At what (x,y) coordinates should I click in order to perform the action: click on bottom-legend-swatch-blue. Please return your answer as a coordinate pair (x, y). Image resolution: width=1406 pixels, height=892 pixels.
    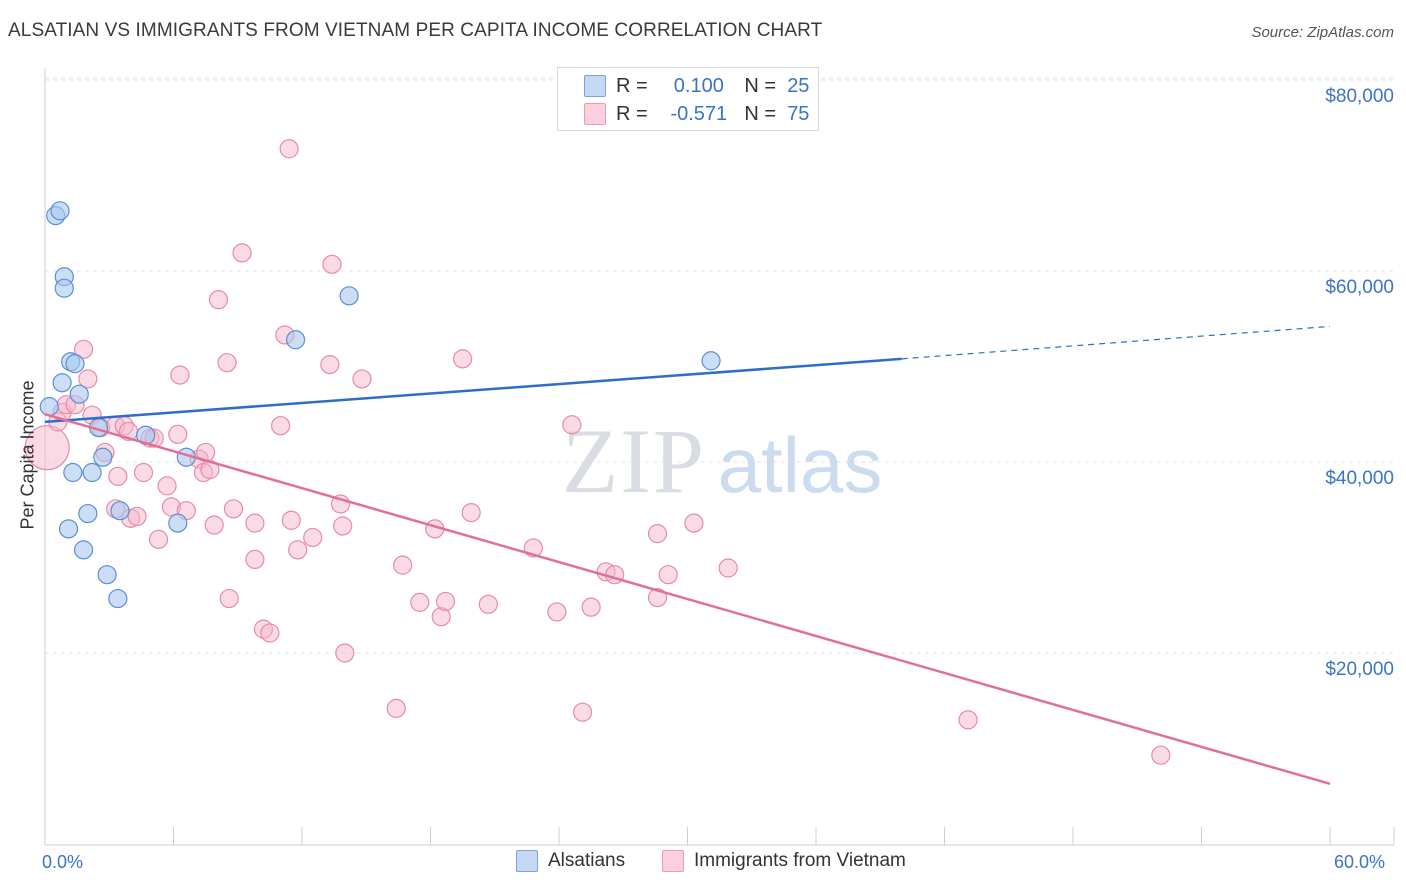
    Looking at the image, I should click on (527, 861).